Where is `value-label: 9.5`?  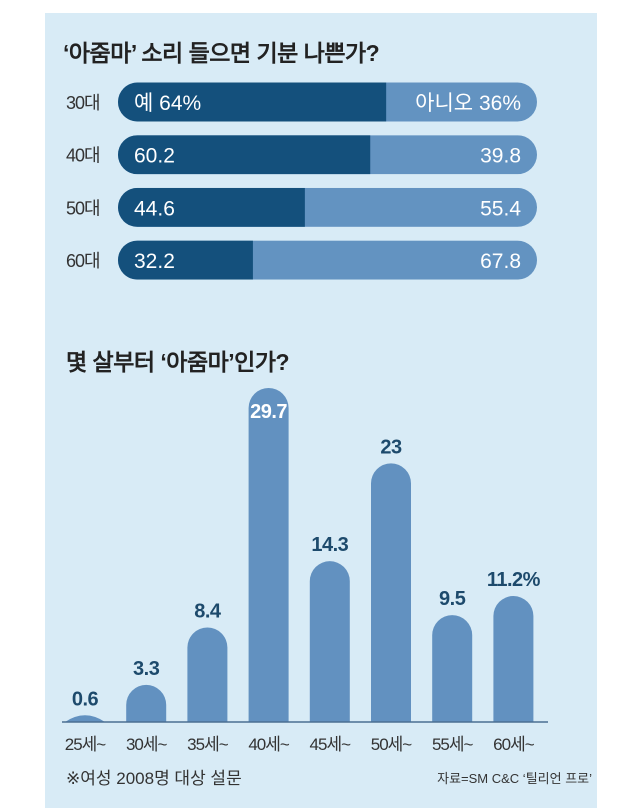
value-label: 9.5 is located at coordinates (452, 599).